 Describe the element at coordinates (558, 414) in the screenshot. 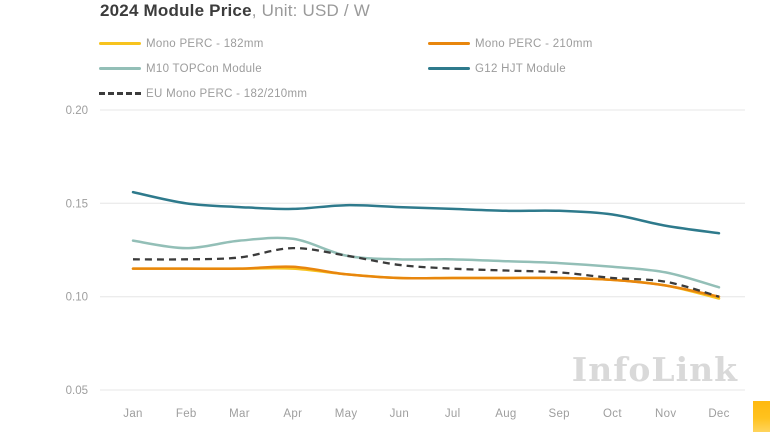

I see `x-axis-month-label: Sep` at that location.